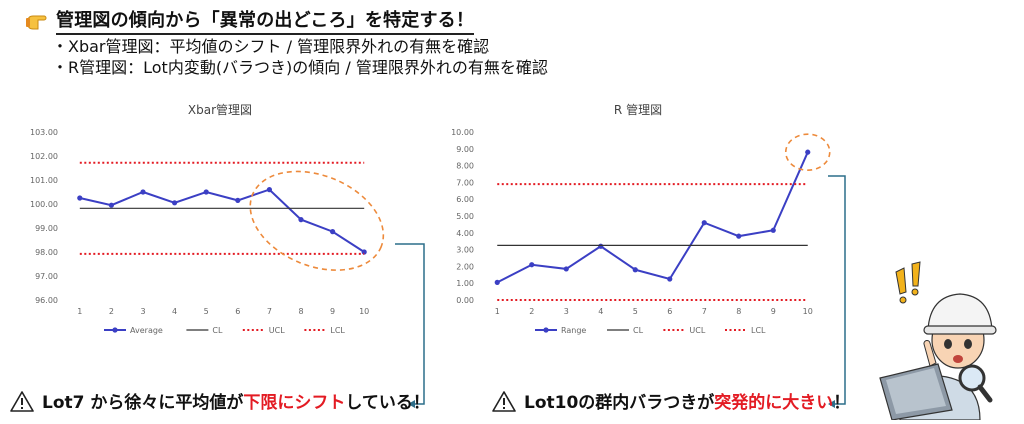 Image resolution: width=1024 pixels, height=424 pixels. Describe the element at coordinates (465, 199) in the screenshot. I see `y-tick-label: 6.00` at that location.